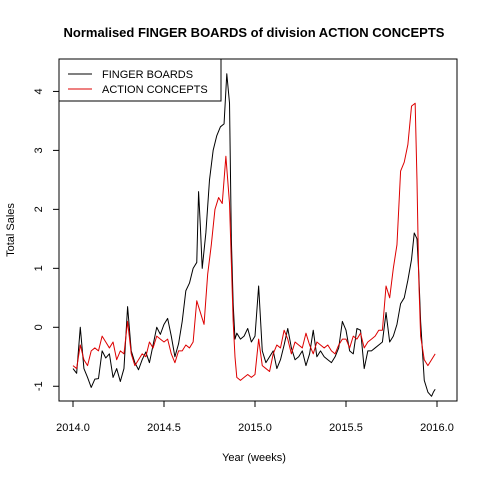 The width and height of the screenshot is (480, 480). I want to click on y-tick-label: -1, so click(39, 386).